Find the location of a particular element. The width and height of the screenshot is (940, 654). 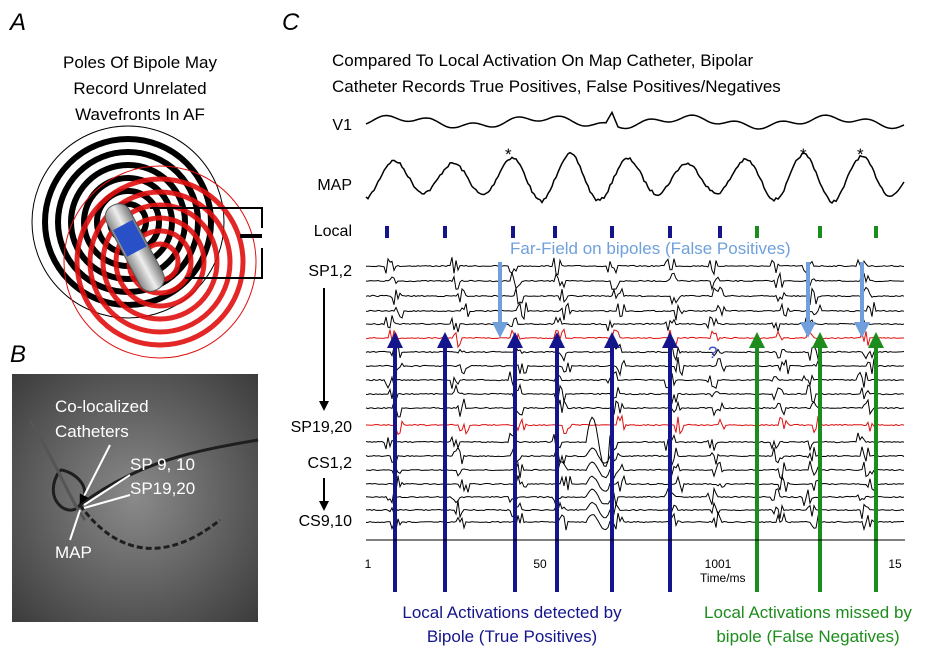

image-label: MAP is located at coordinates (73, 552).